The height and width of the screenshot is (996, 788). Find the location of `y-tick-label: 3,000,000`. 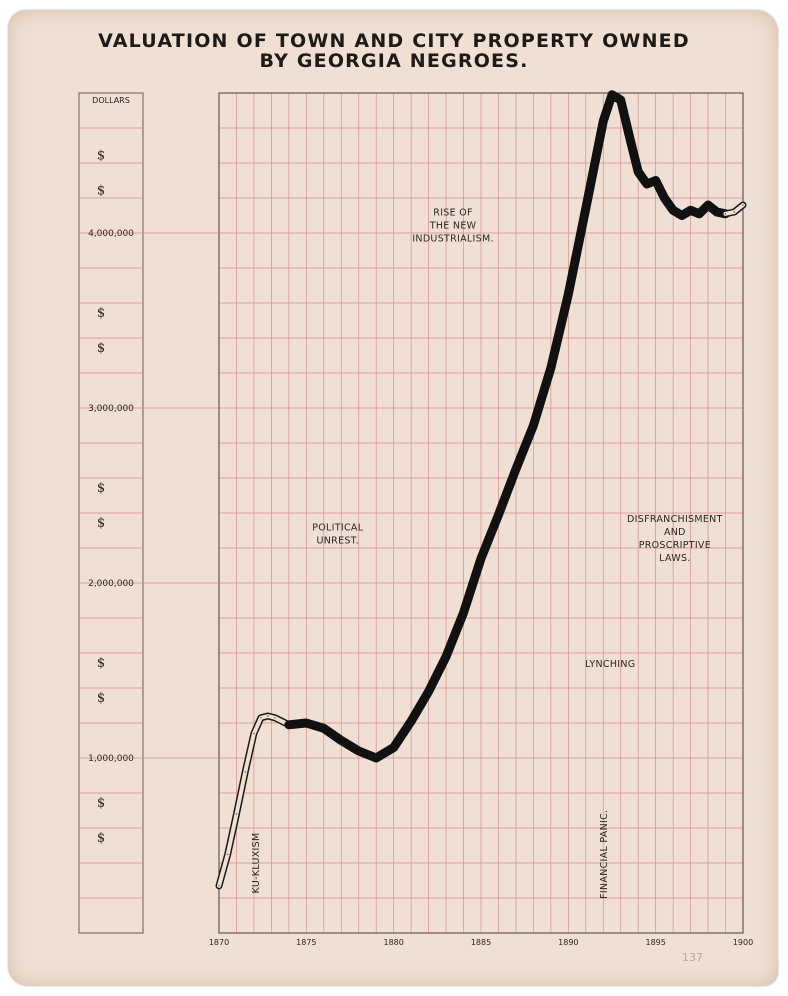

y-tick-label: 3,000,000 is located at coordinates (111, 409).